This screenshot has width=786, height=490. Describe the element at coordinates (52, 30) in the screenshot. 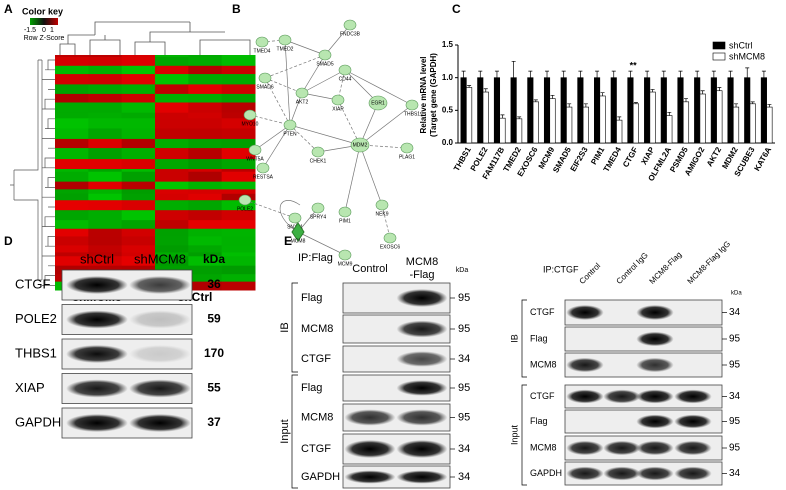

I see `color-key-tick: 1` at that location.